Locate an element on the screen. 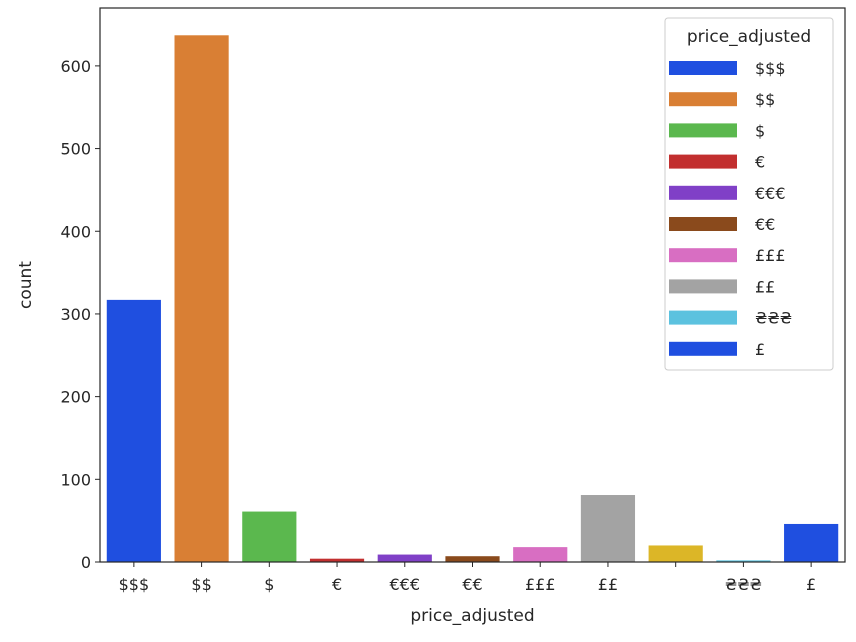  x-axis: $$$ $$ $ € €€€ €€ £££ ££ ₴₴₴ £ is located at coordinates (467, 578).